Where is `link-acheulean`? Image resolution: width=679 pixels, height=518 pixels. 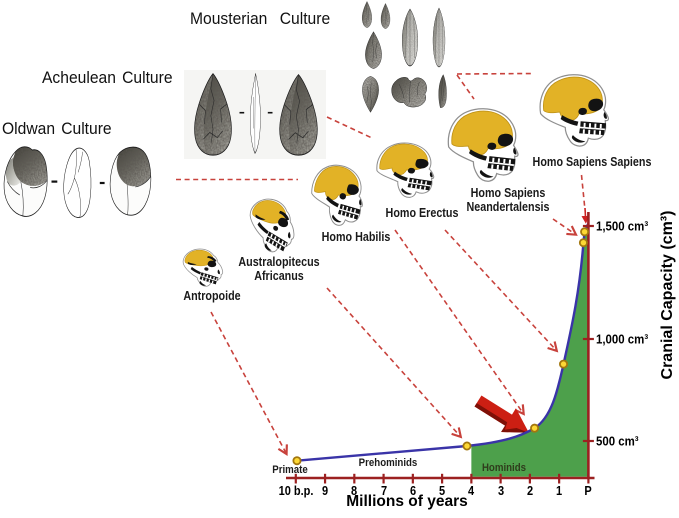
link-acheulean is located at coordinates (349, 127).